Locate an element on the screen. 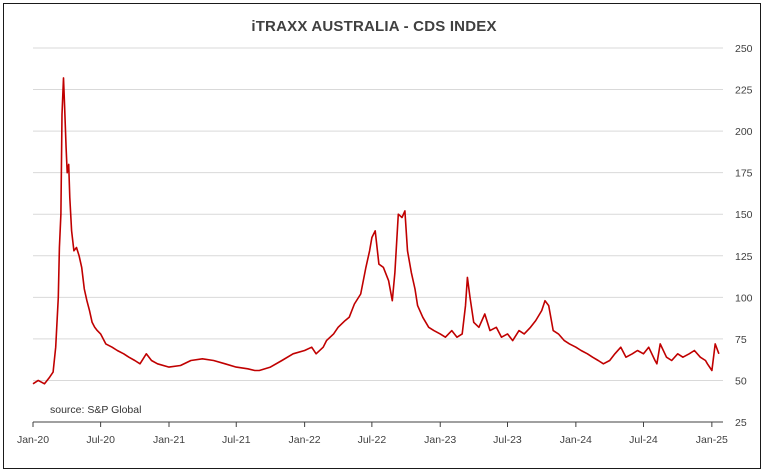 The height and width of the screenshot is (473, 766). y-tick-label: 125 is located at coordinates (744, 257).